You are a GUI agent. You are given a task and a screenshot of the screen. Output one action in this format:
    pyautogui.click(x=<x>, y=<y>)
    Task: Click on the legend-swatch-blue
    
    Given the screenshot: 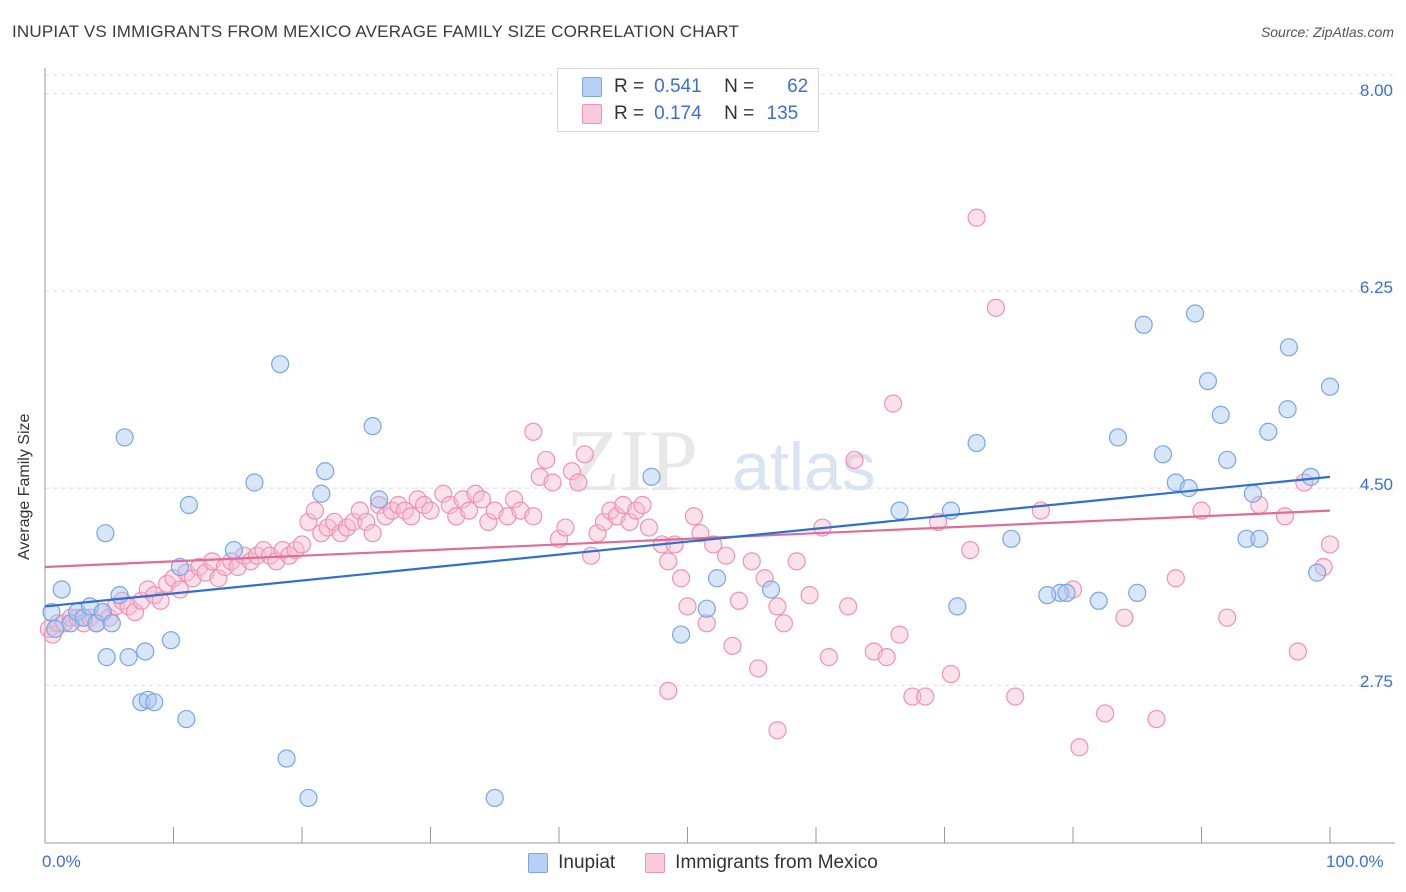 What is the action you would take?
    pyautogui.click(x=538, y=863)
    